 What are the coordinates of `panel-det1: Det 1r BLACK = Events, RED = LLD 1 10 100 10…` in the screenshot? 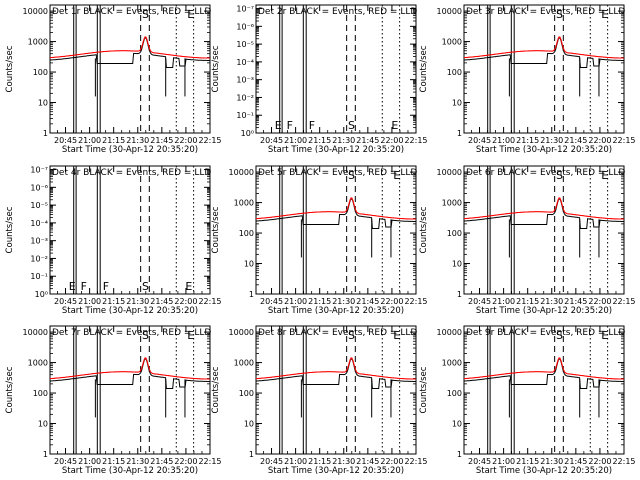 It's located at (113, 79).